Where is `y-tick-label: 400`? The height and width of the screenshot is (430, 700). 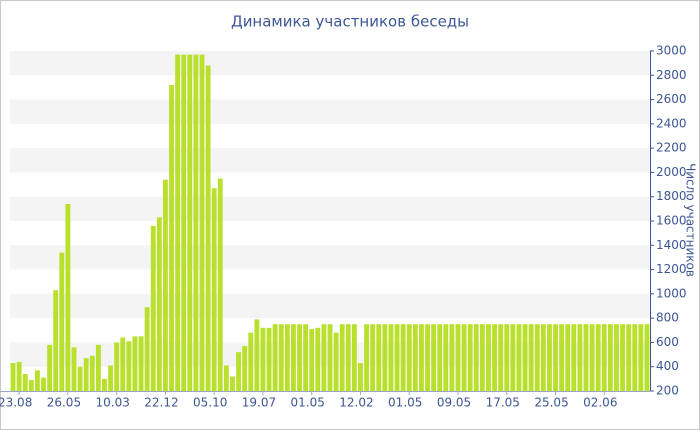 y-tick-label: 400 is located at coordinates (667, 366).